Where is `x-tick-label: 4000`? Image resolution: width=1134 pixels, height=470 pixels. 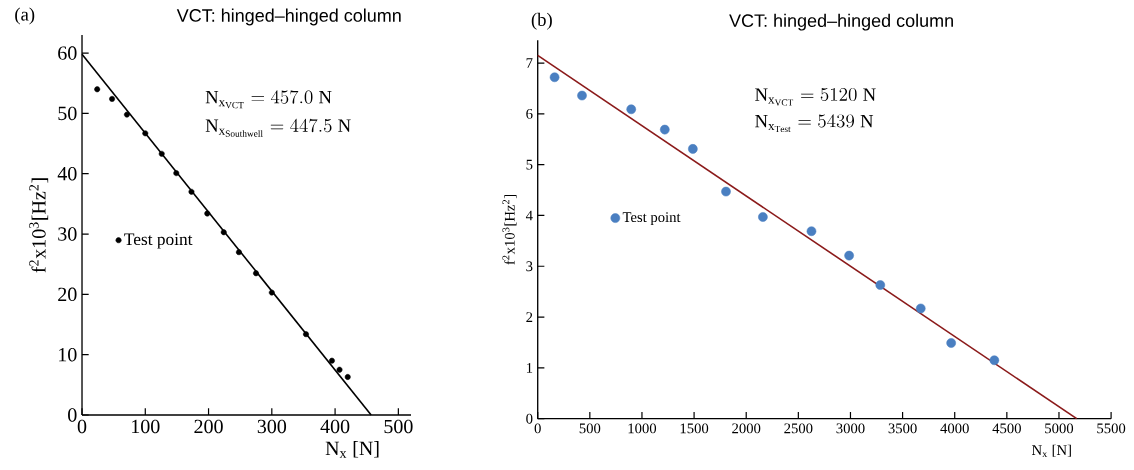
x-tick-label: 4000 is located at coordinates (954, 428).